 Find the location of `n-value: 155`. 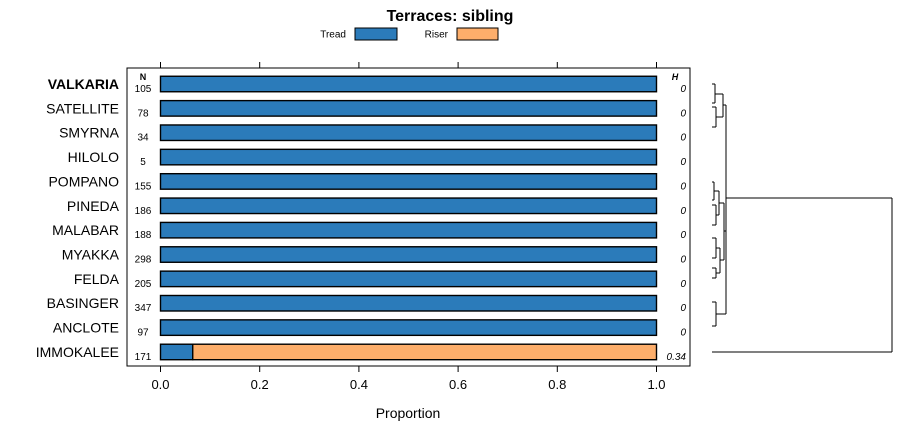

n-value: 155 is located at coordinates (143, 186).